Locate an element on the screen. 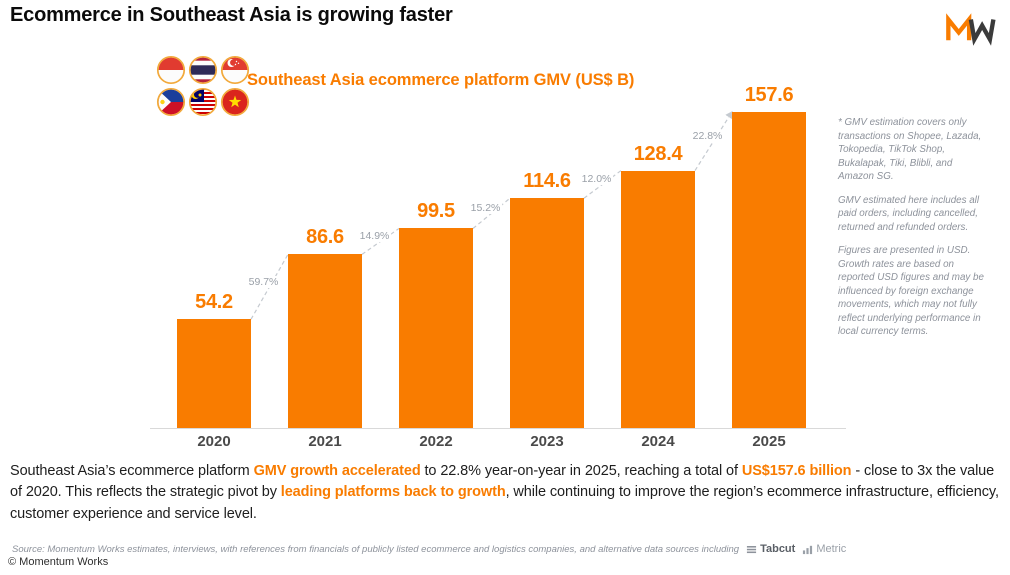 The height and width of the screenshot is (575, 1010). x-axis-baseline is located at coordinates (498, 428).